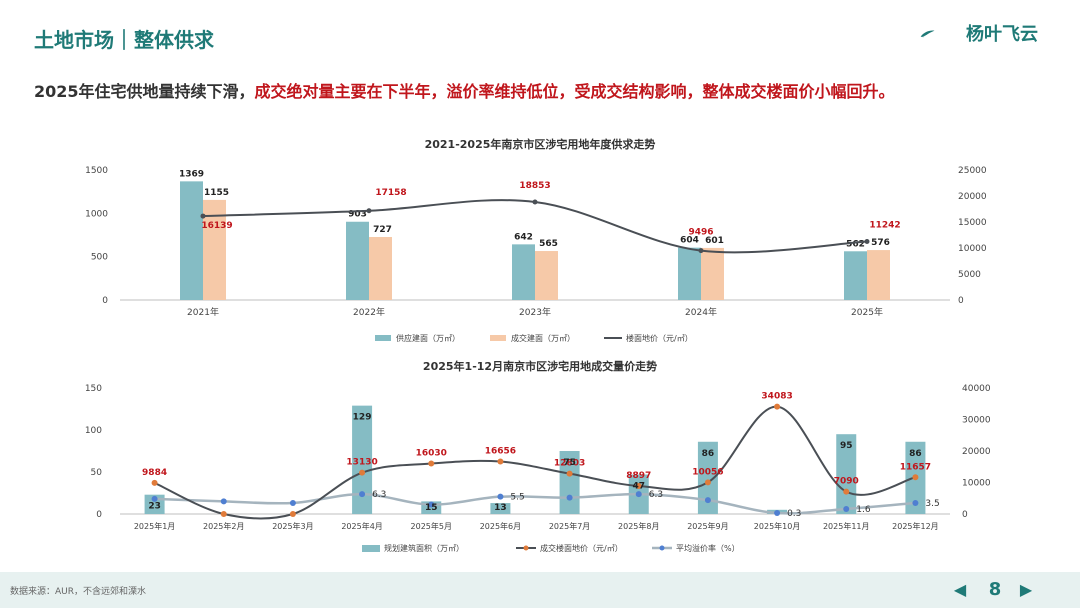 This screenshot has width=1080, height=608. What do you see at coordinates (540, 38) in the screenshot?
I see `top-band` at bounding box center [540, 38].